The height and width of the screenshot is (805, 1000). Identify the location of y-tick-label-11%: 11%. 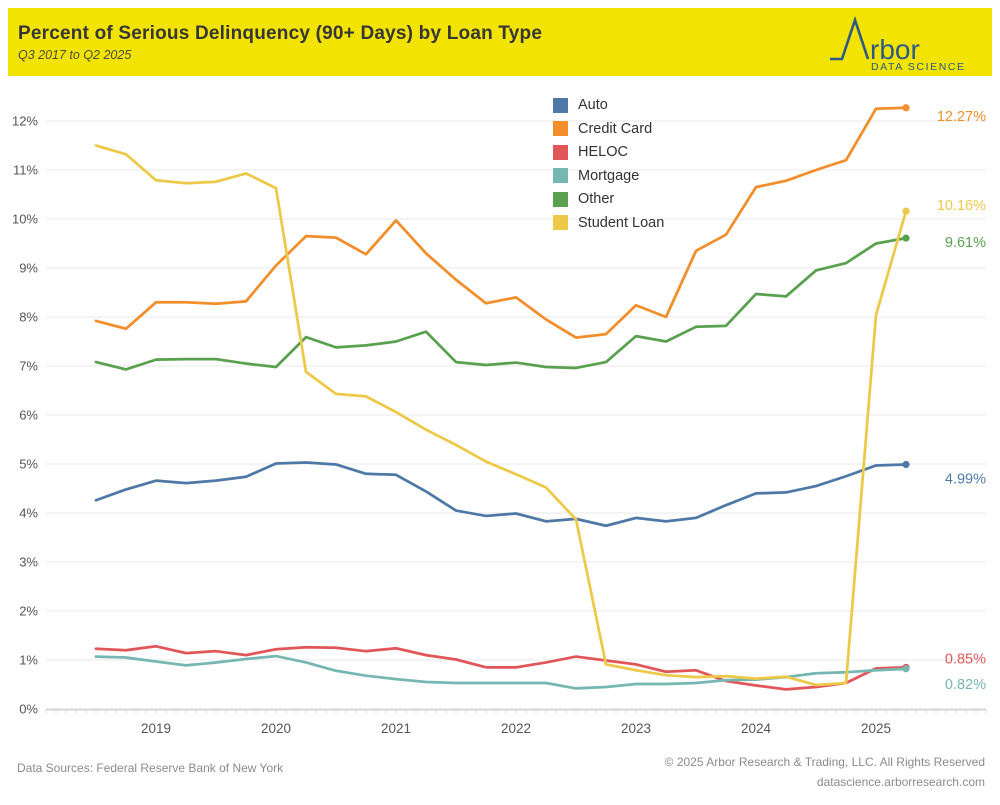
(25, 170).